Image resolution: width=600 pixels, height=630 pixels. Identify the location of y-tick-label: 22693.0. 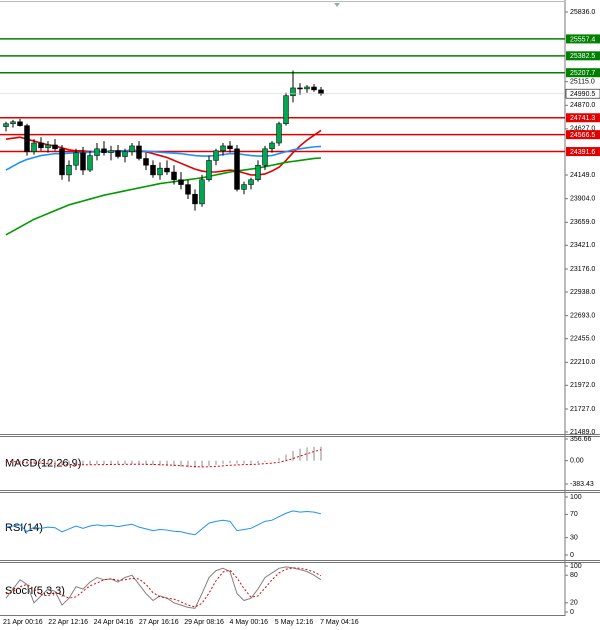
(582, 316).